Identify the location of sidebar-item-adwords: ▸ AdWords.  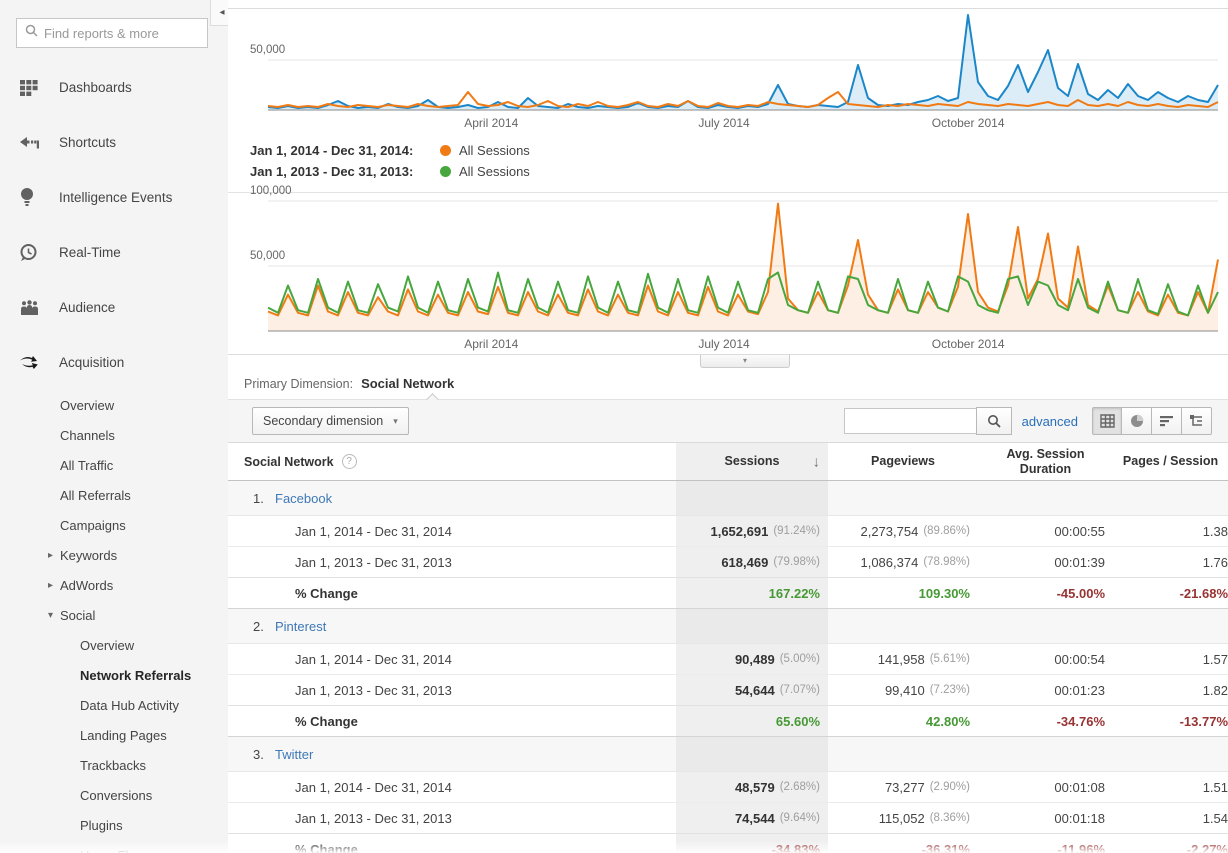
(114, 585).